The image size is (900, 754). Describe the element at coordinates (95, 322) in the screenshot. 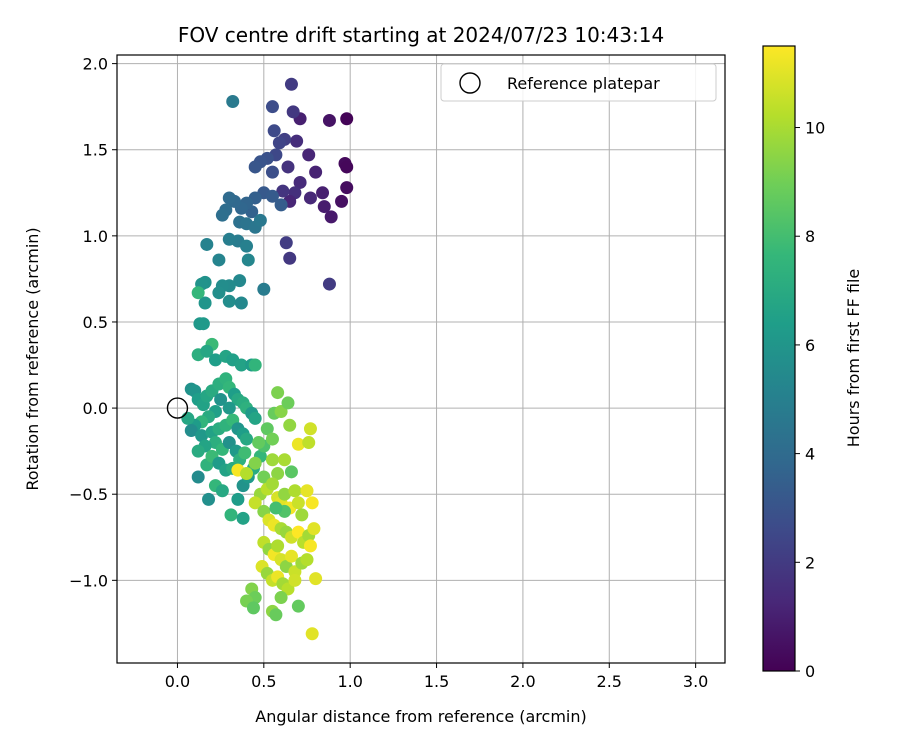

I see `y-tick-label: 0.5` at that location.